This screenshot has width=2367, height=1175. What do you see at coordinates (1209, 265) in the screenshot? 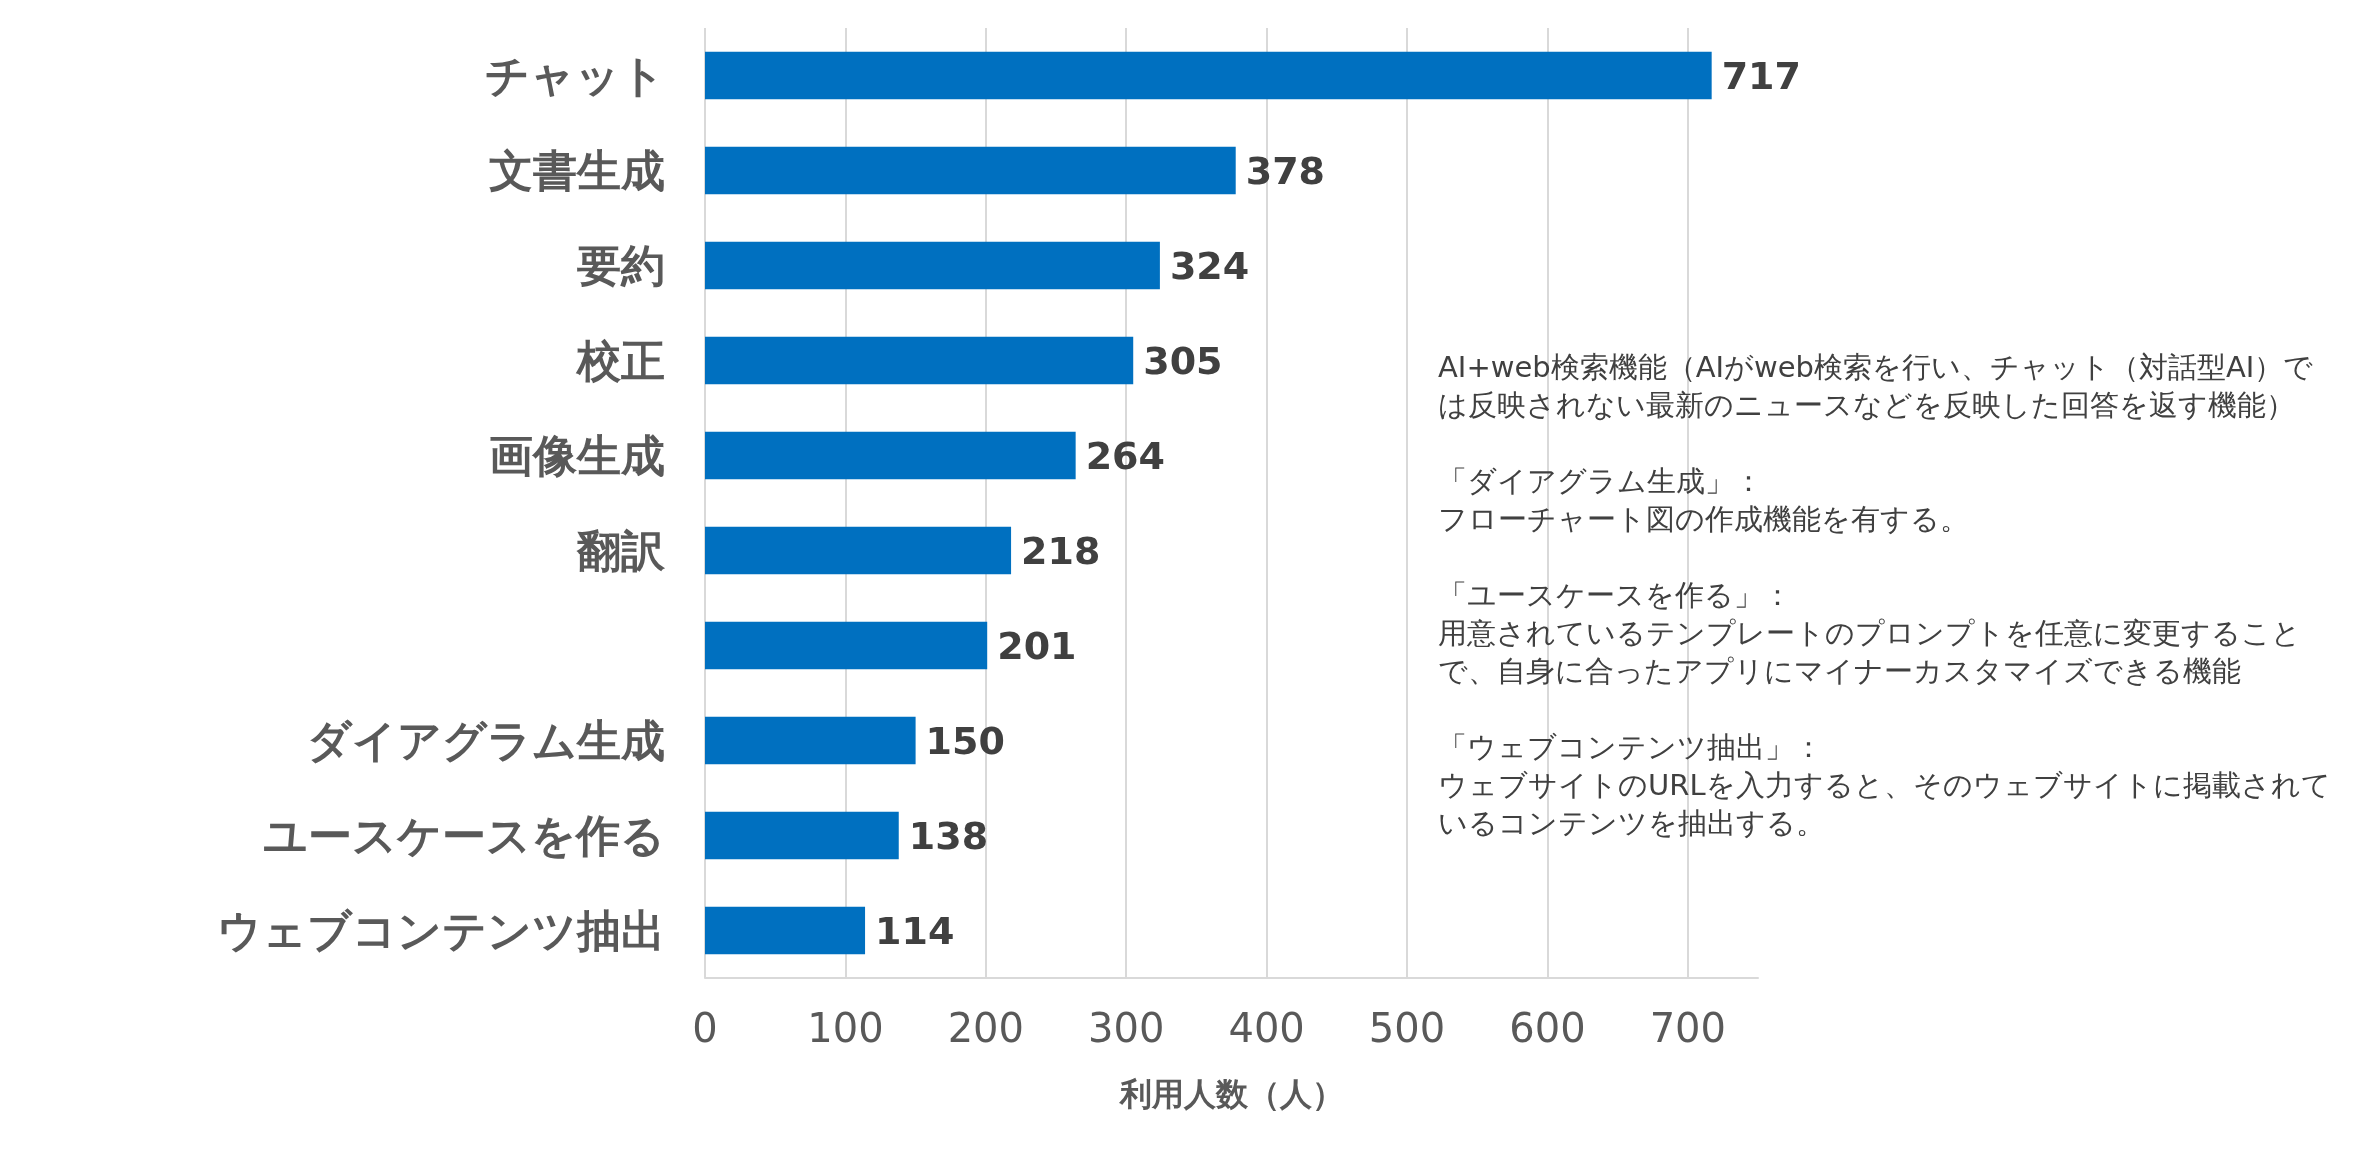
I see `data-label: 324` at bounding box center [1209, 265].